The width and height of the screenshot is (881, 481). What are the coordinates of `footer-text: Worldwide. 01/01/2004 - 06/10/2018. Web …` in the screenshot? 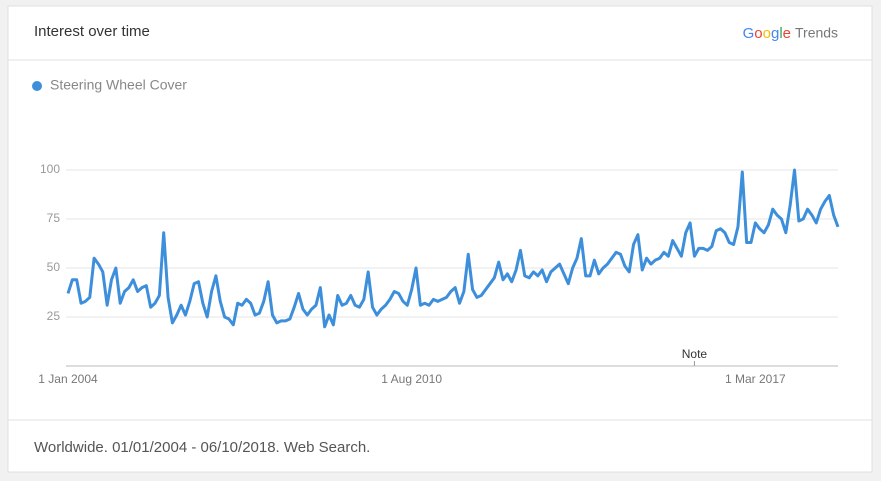 It's located at (202, 447).